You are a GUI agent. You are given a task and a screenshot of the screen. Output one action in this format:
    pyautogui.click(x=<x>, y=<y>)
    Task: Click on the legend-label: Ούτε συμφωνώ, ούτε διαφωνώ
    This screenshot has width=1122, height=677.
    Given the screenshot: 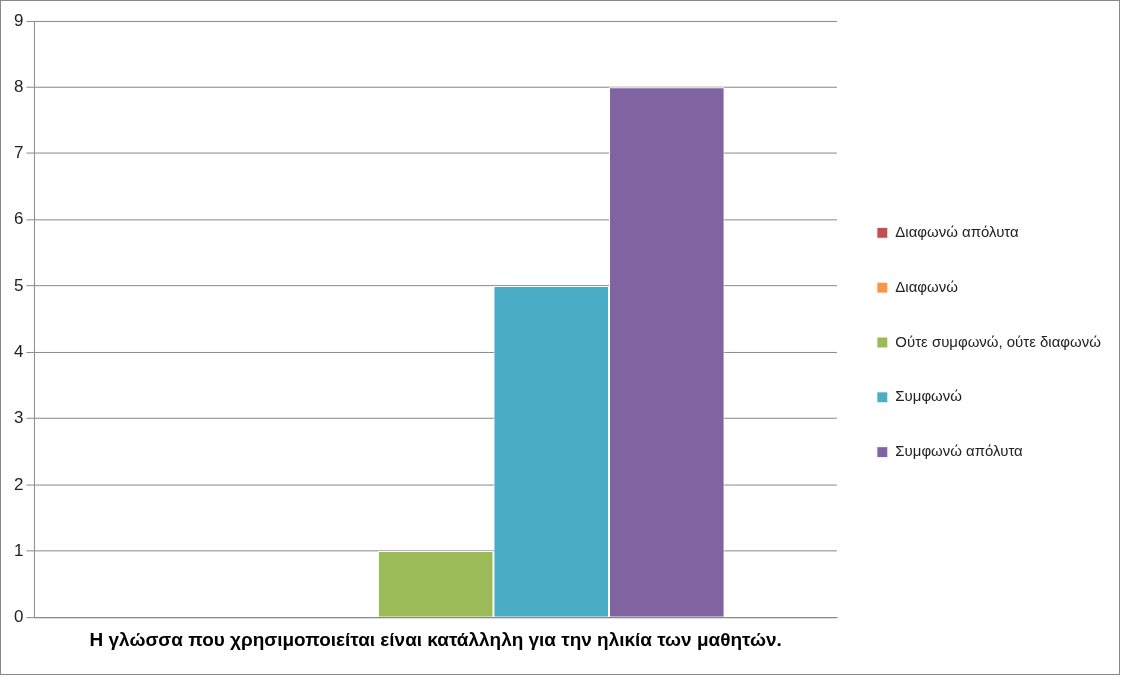 What is the action you would take?
    pyautogui.click(x=998, y=341)
    